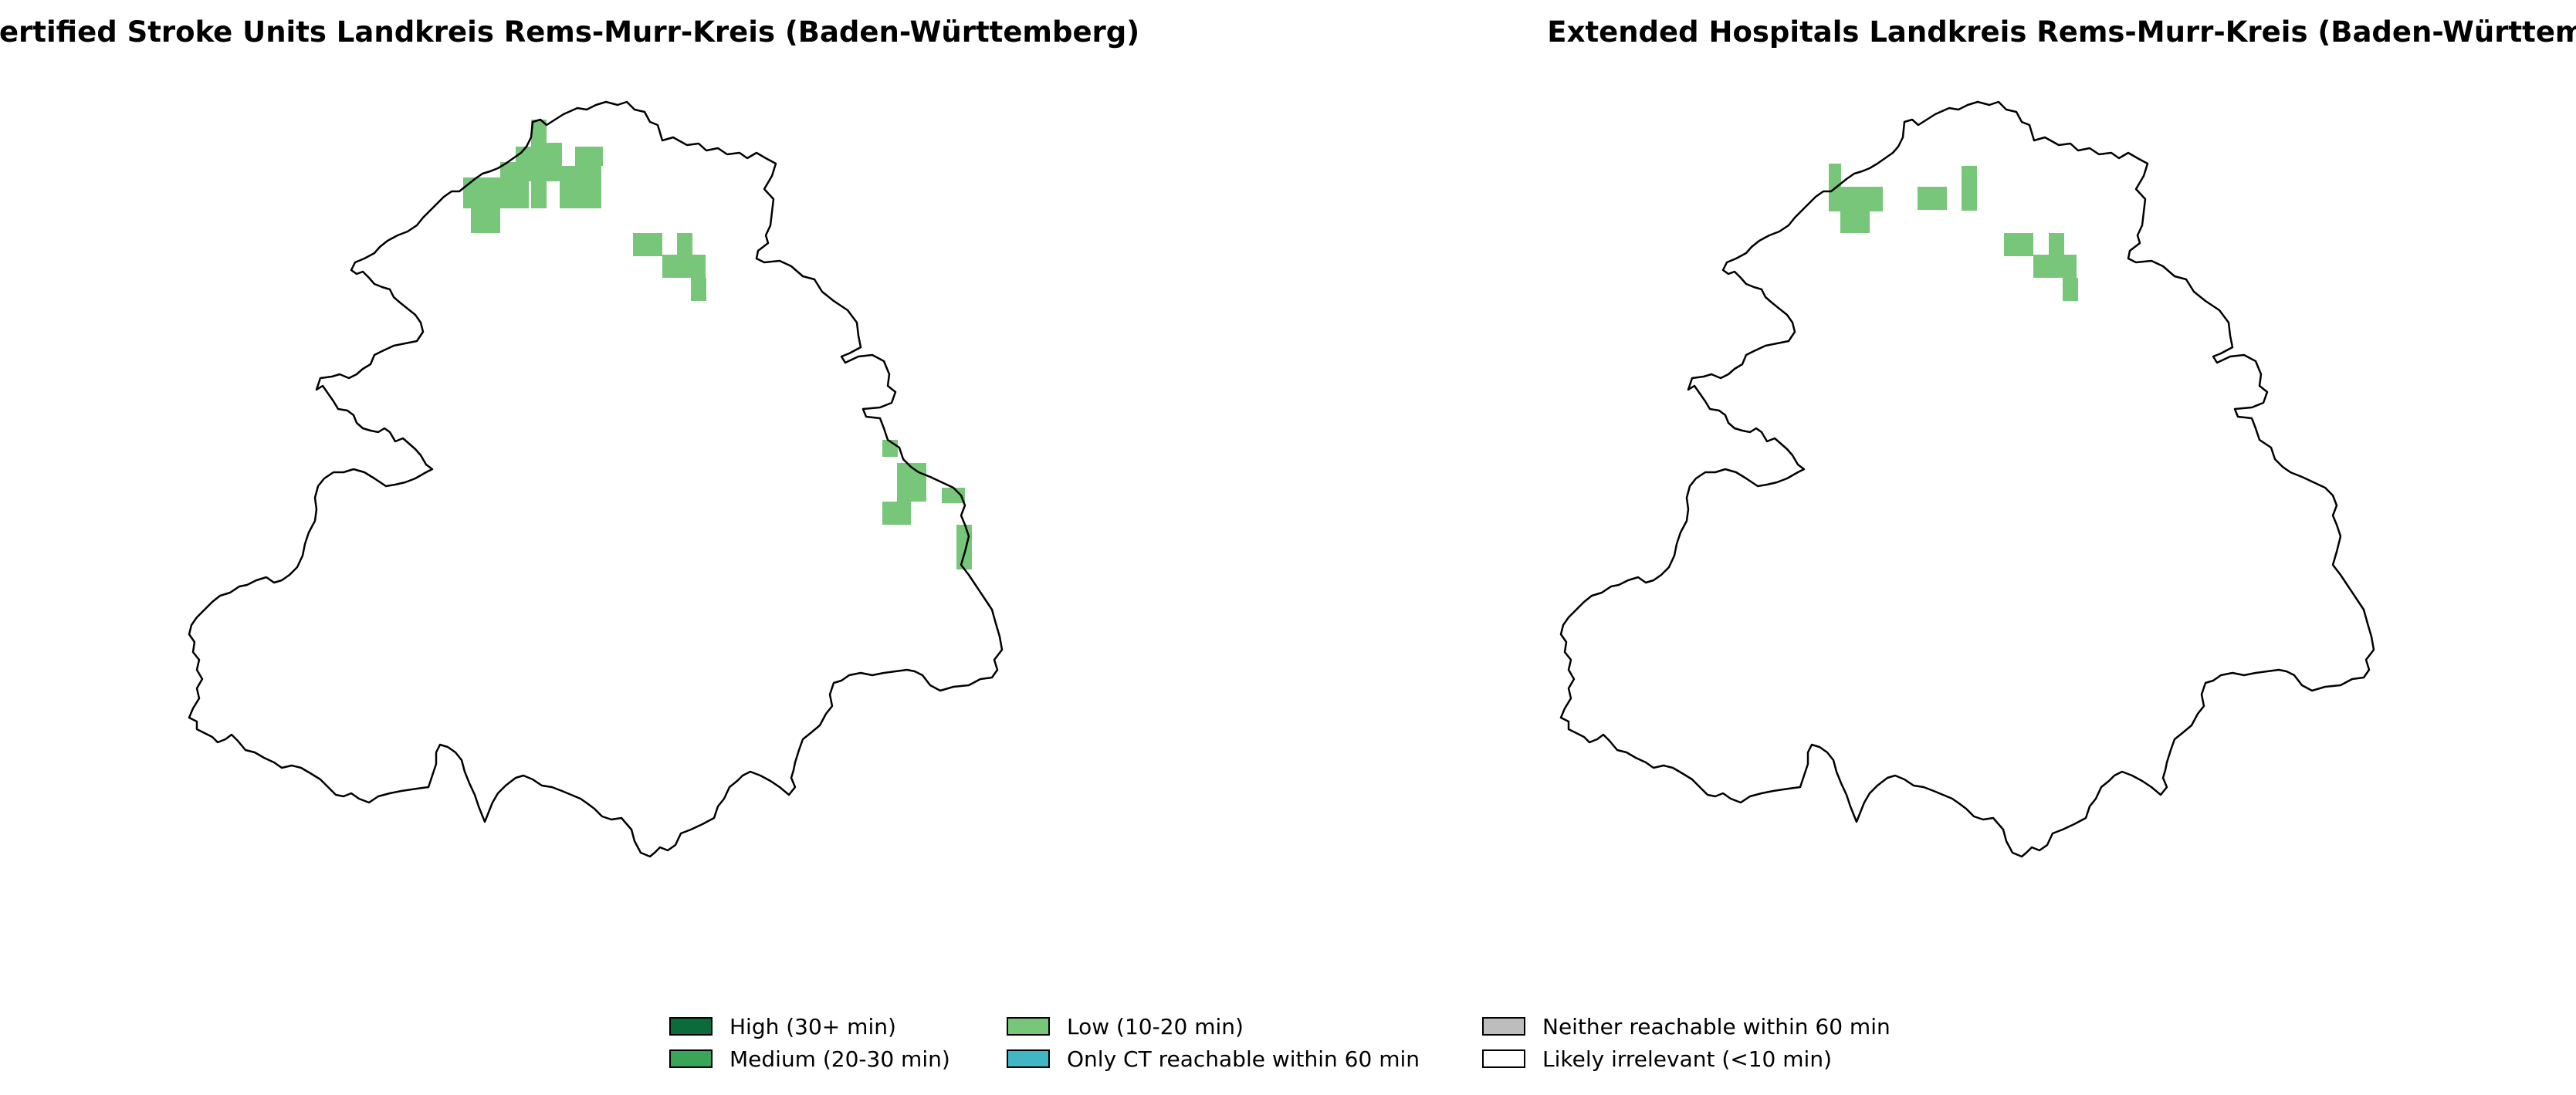 The width and height of the screenshot is (2576, 1095). I want to click on legend-item-neither: Neither reachable within 60 min, so click(1687, 1026).